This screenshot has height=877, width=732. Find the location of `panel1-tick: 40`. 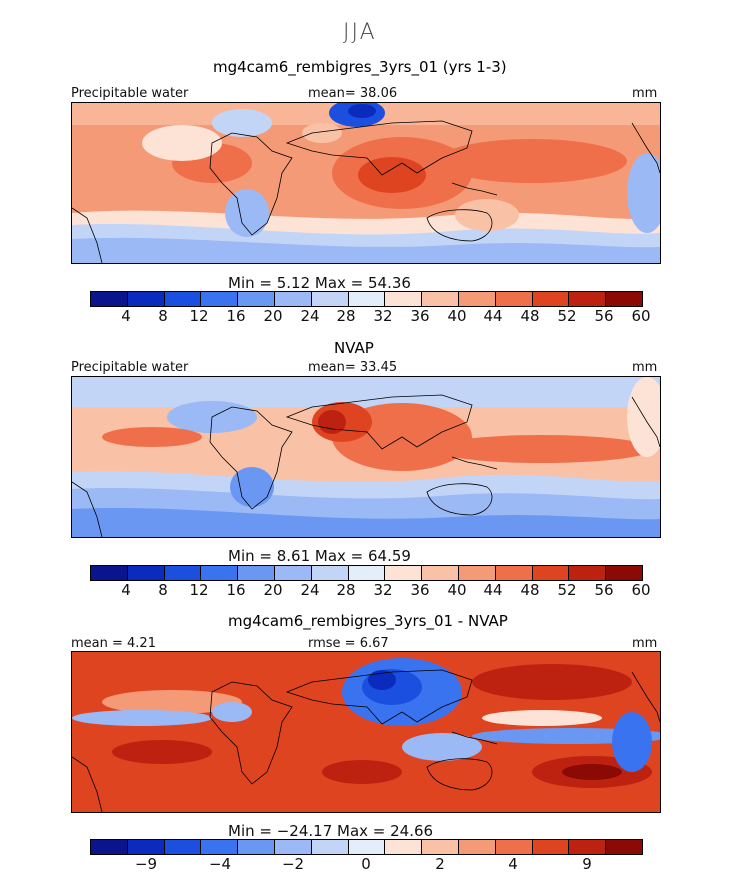

panel1-tick: 40 is located at coordinates (457, 316).